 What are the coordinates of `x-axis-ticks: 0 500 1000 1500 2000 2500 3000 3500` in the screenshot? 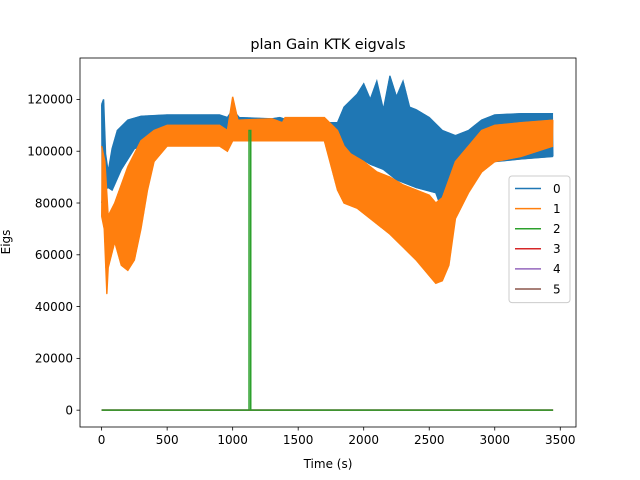 It's located at (337, 437).